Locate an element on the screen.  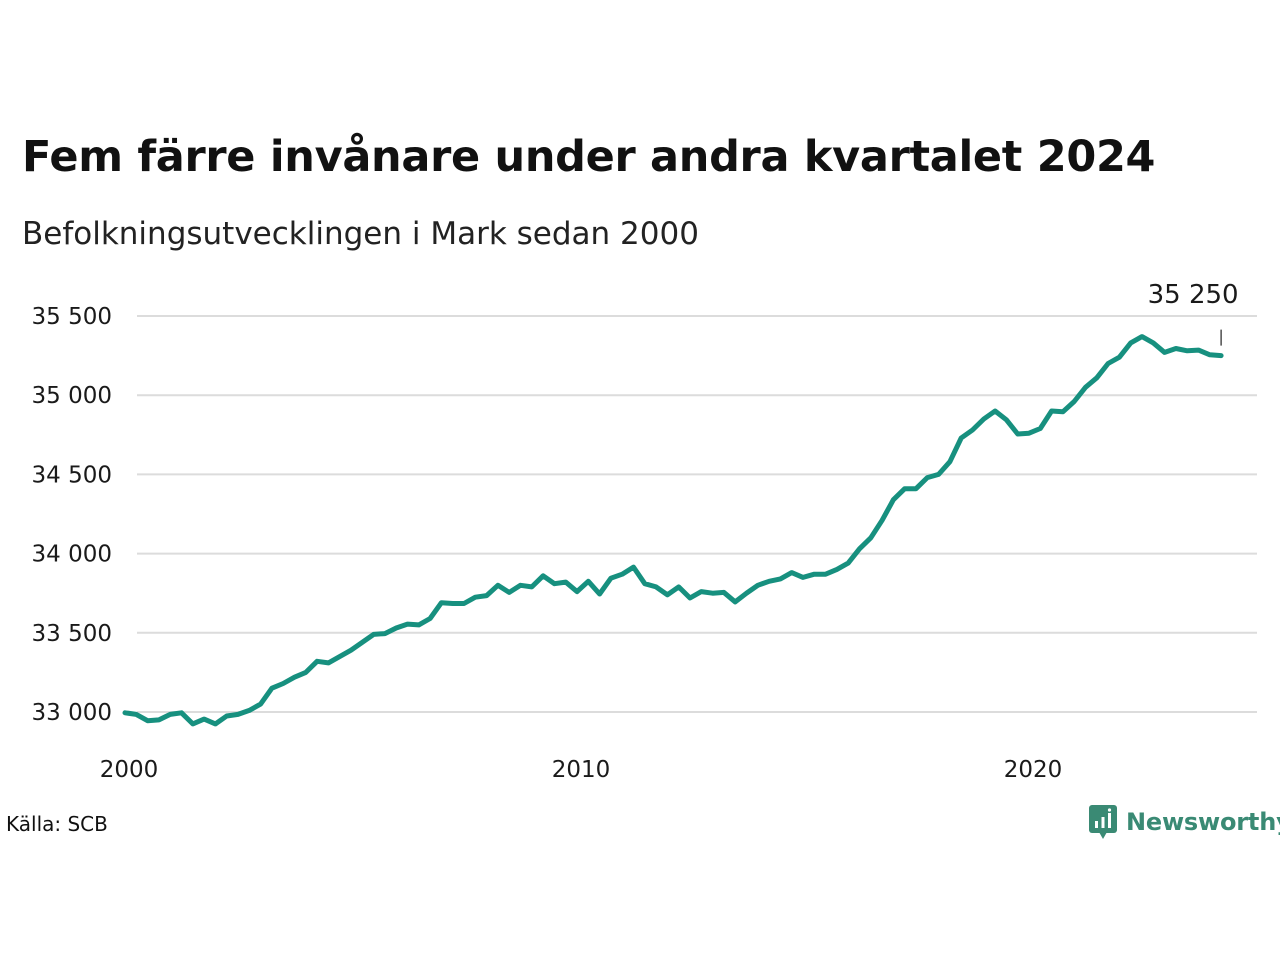
y-tick-label: 35 000 is located at coordinates (72, 396).